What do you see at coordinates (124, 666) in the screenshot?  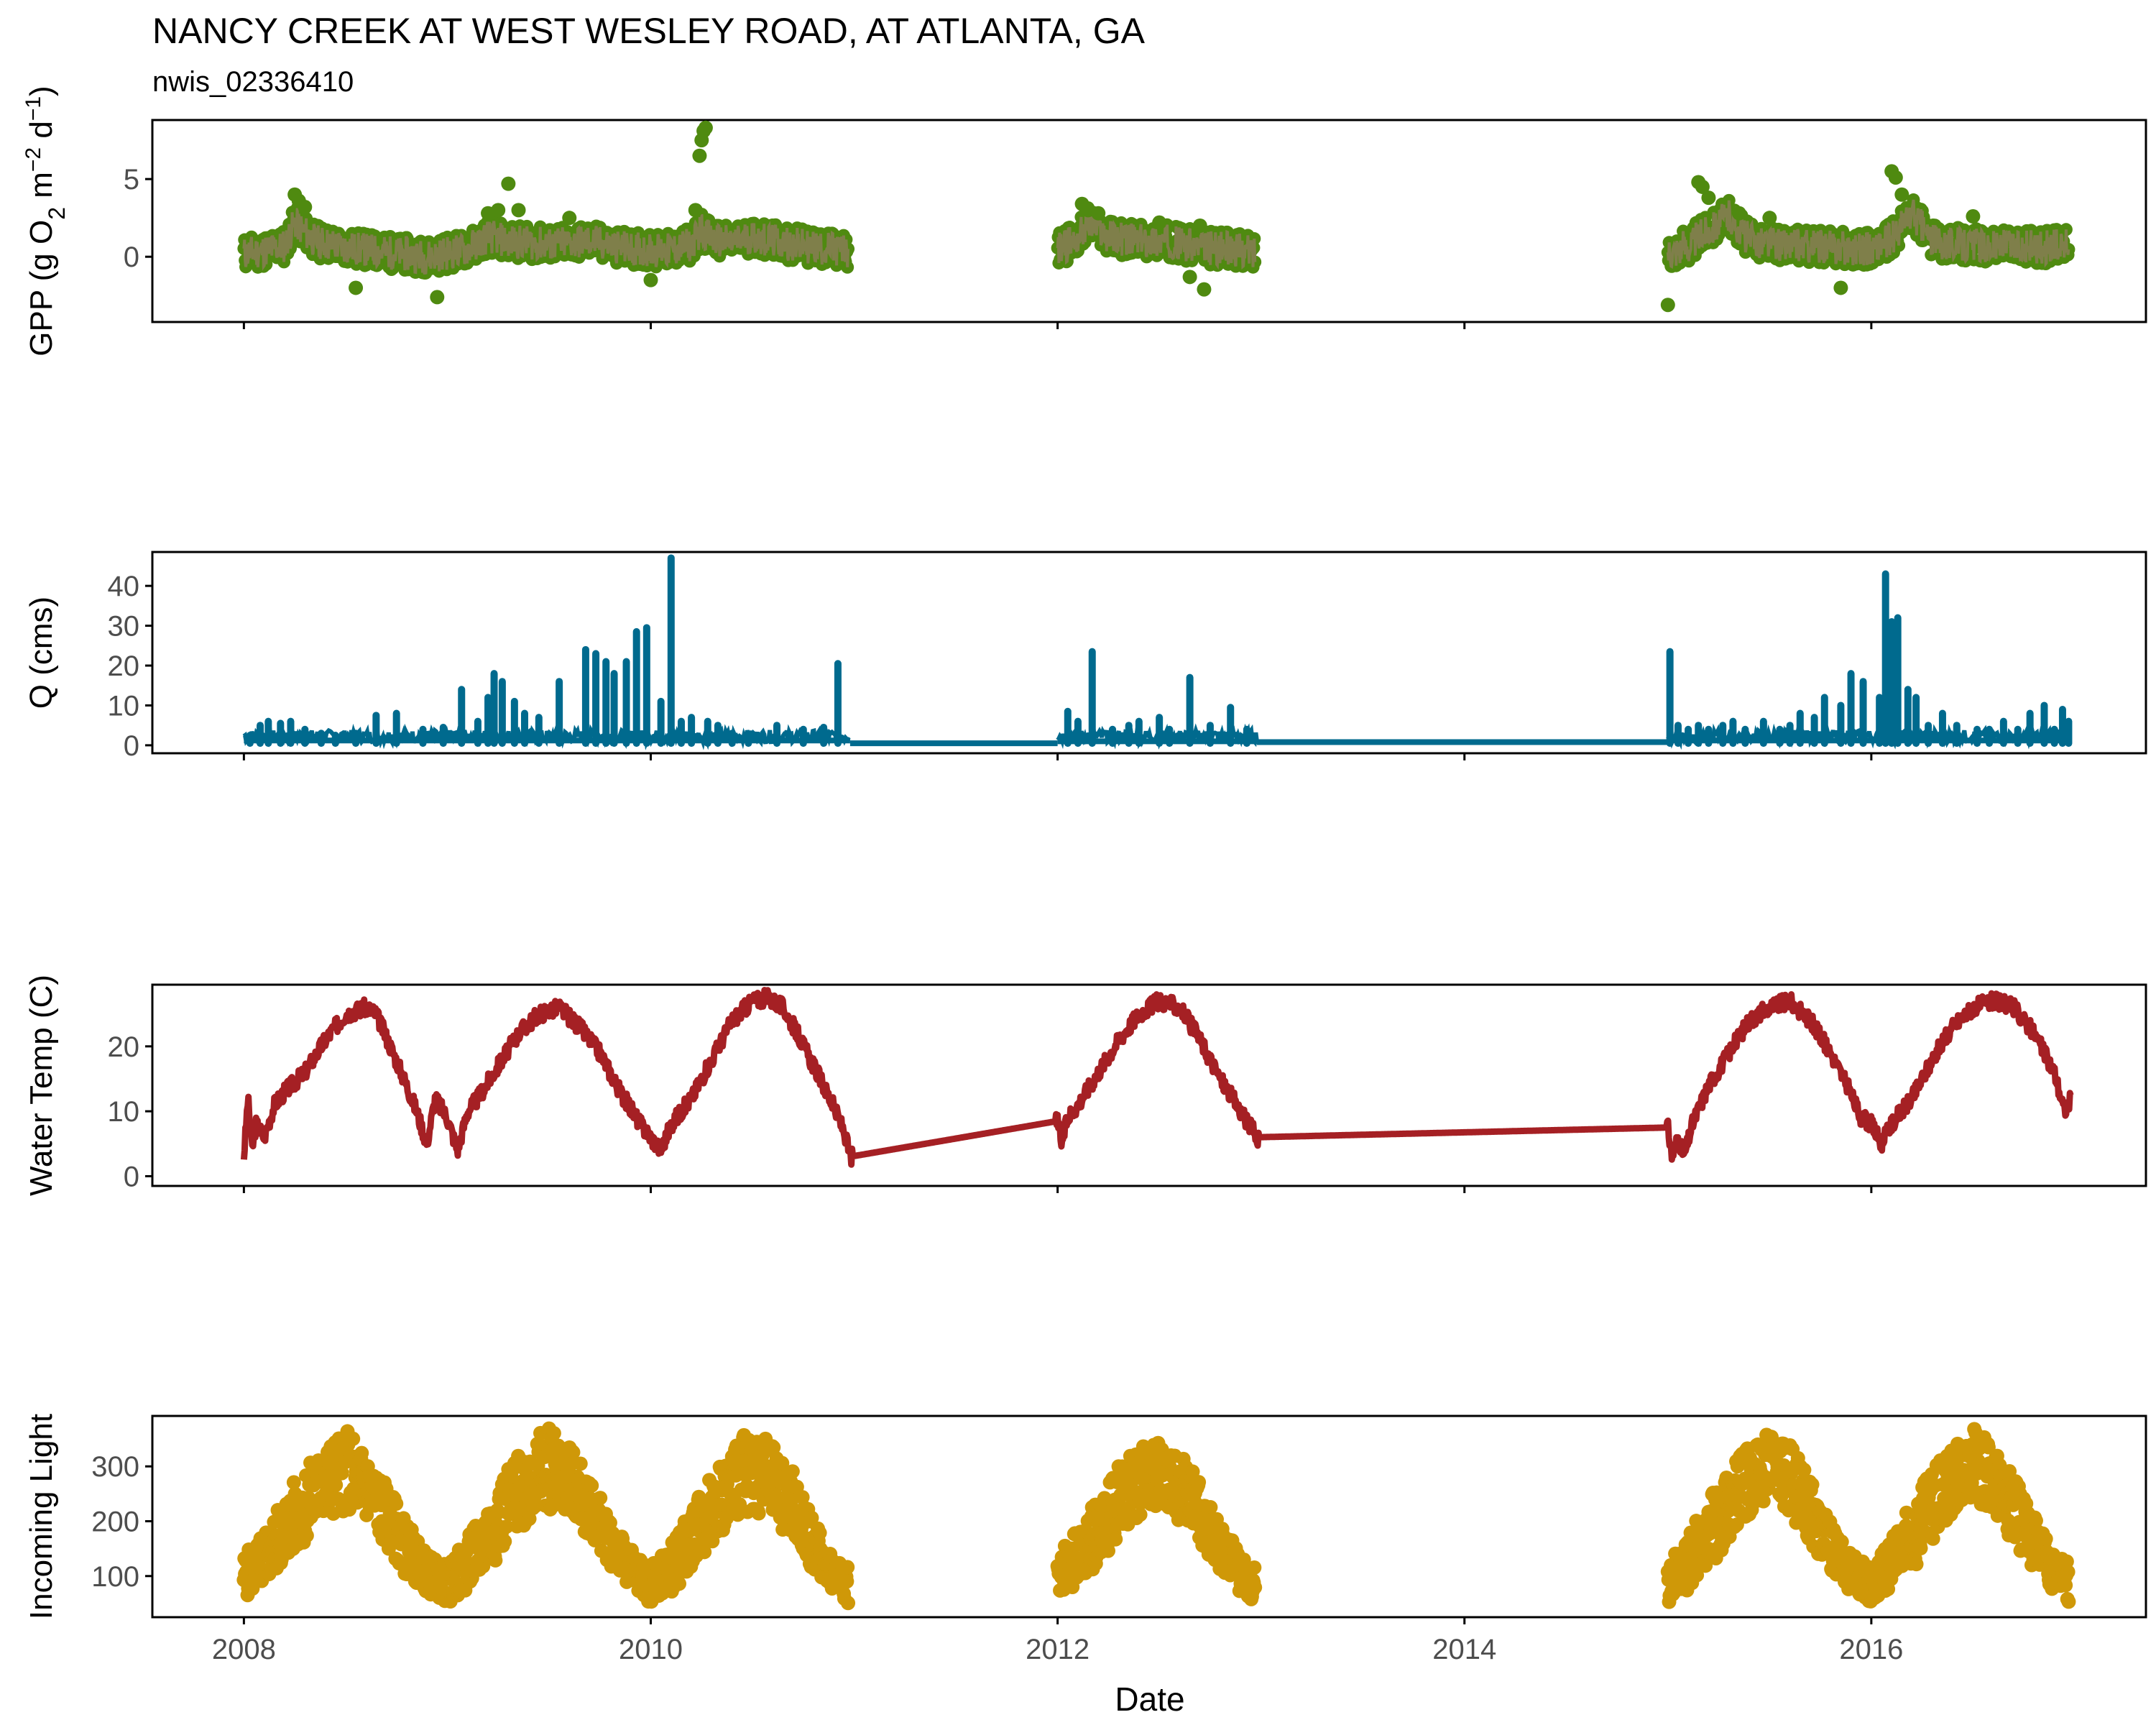 I see `y-tick-label: 20` at bounding box center [124, 666].